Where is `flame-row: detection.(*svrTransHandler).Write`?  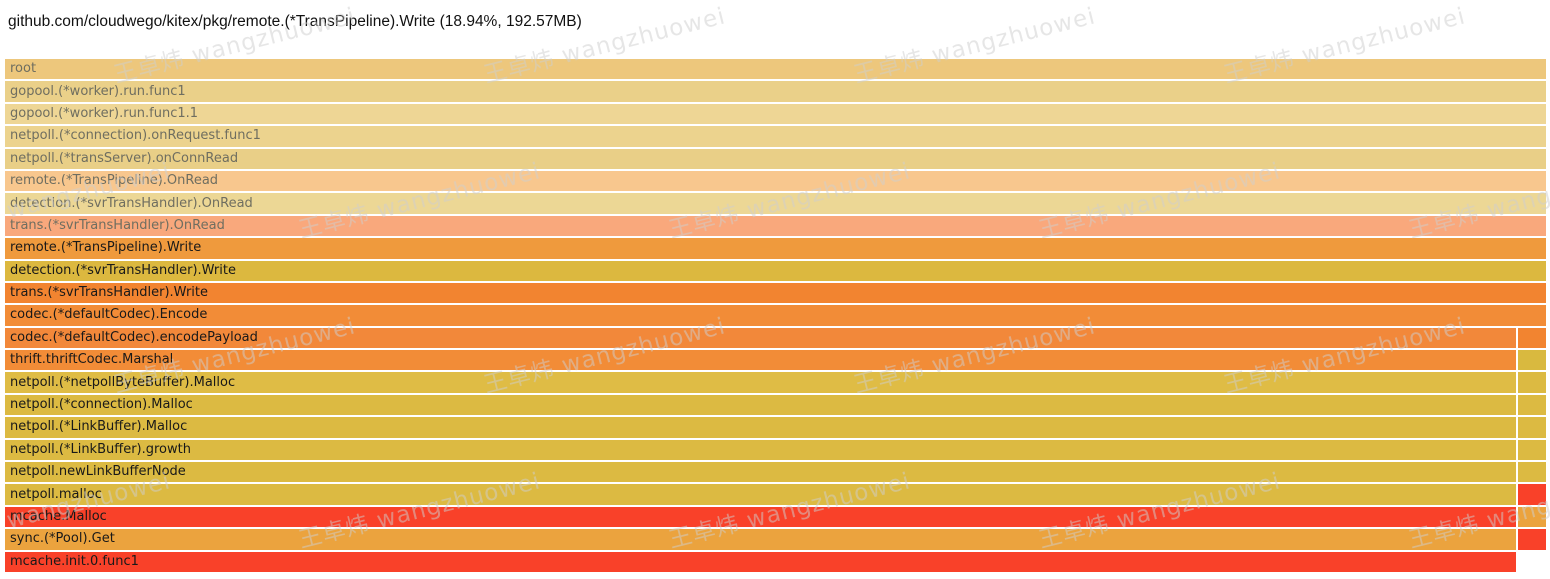
flame-row: detection.(*svrTransHandler).Write is located at coordinates (775, 270).